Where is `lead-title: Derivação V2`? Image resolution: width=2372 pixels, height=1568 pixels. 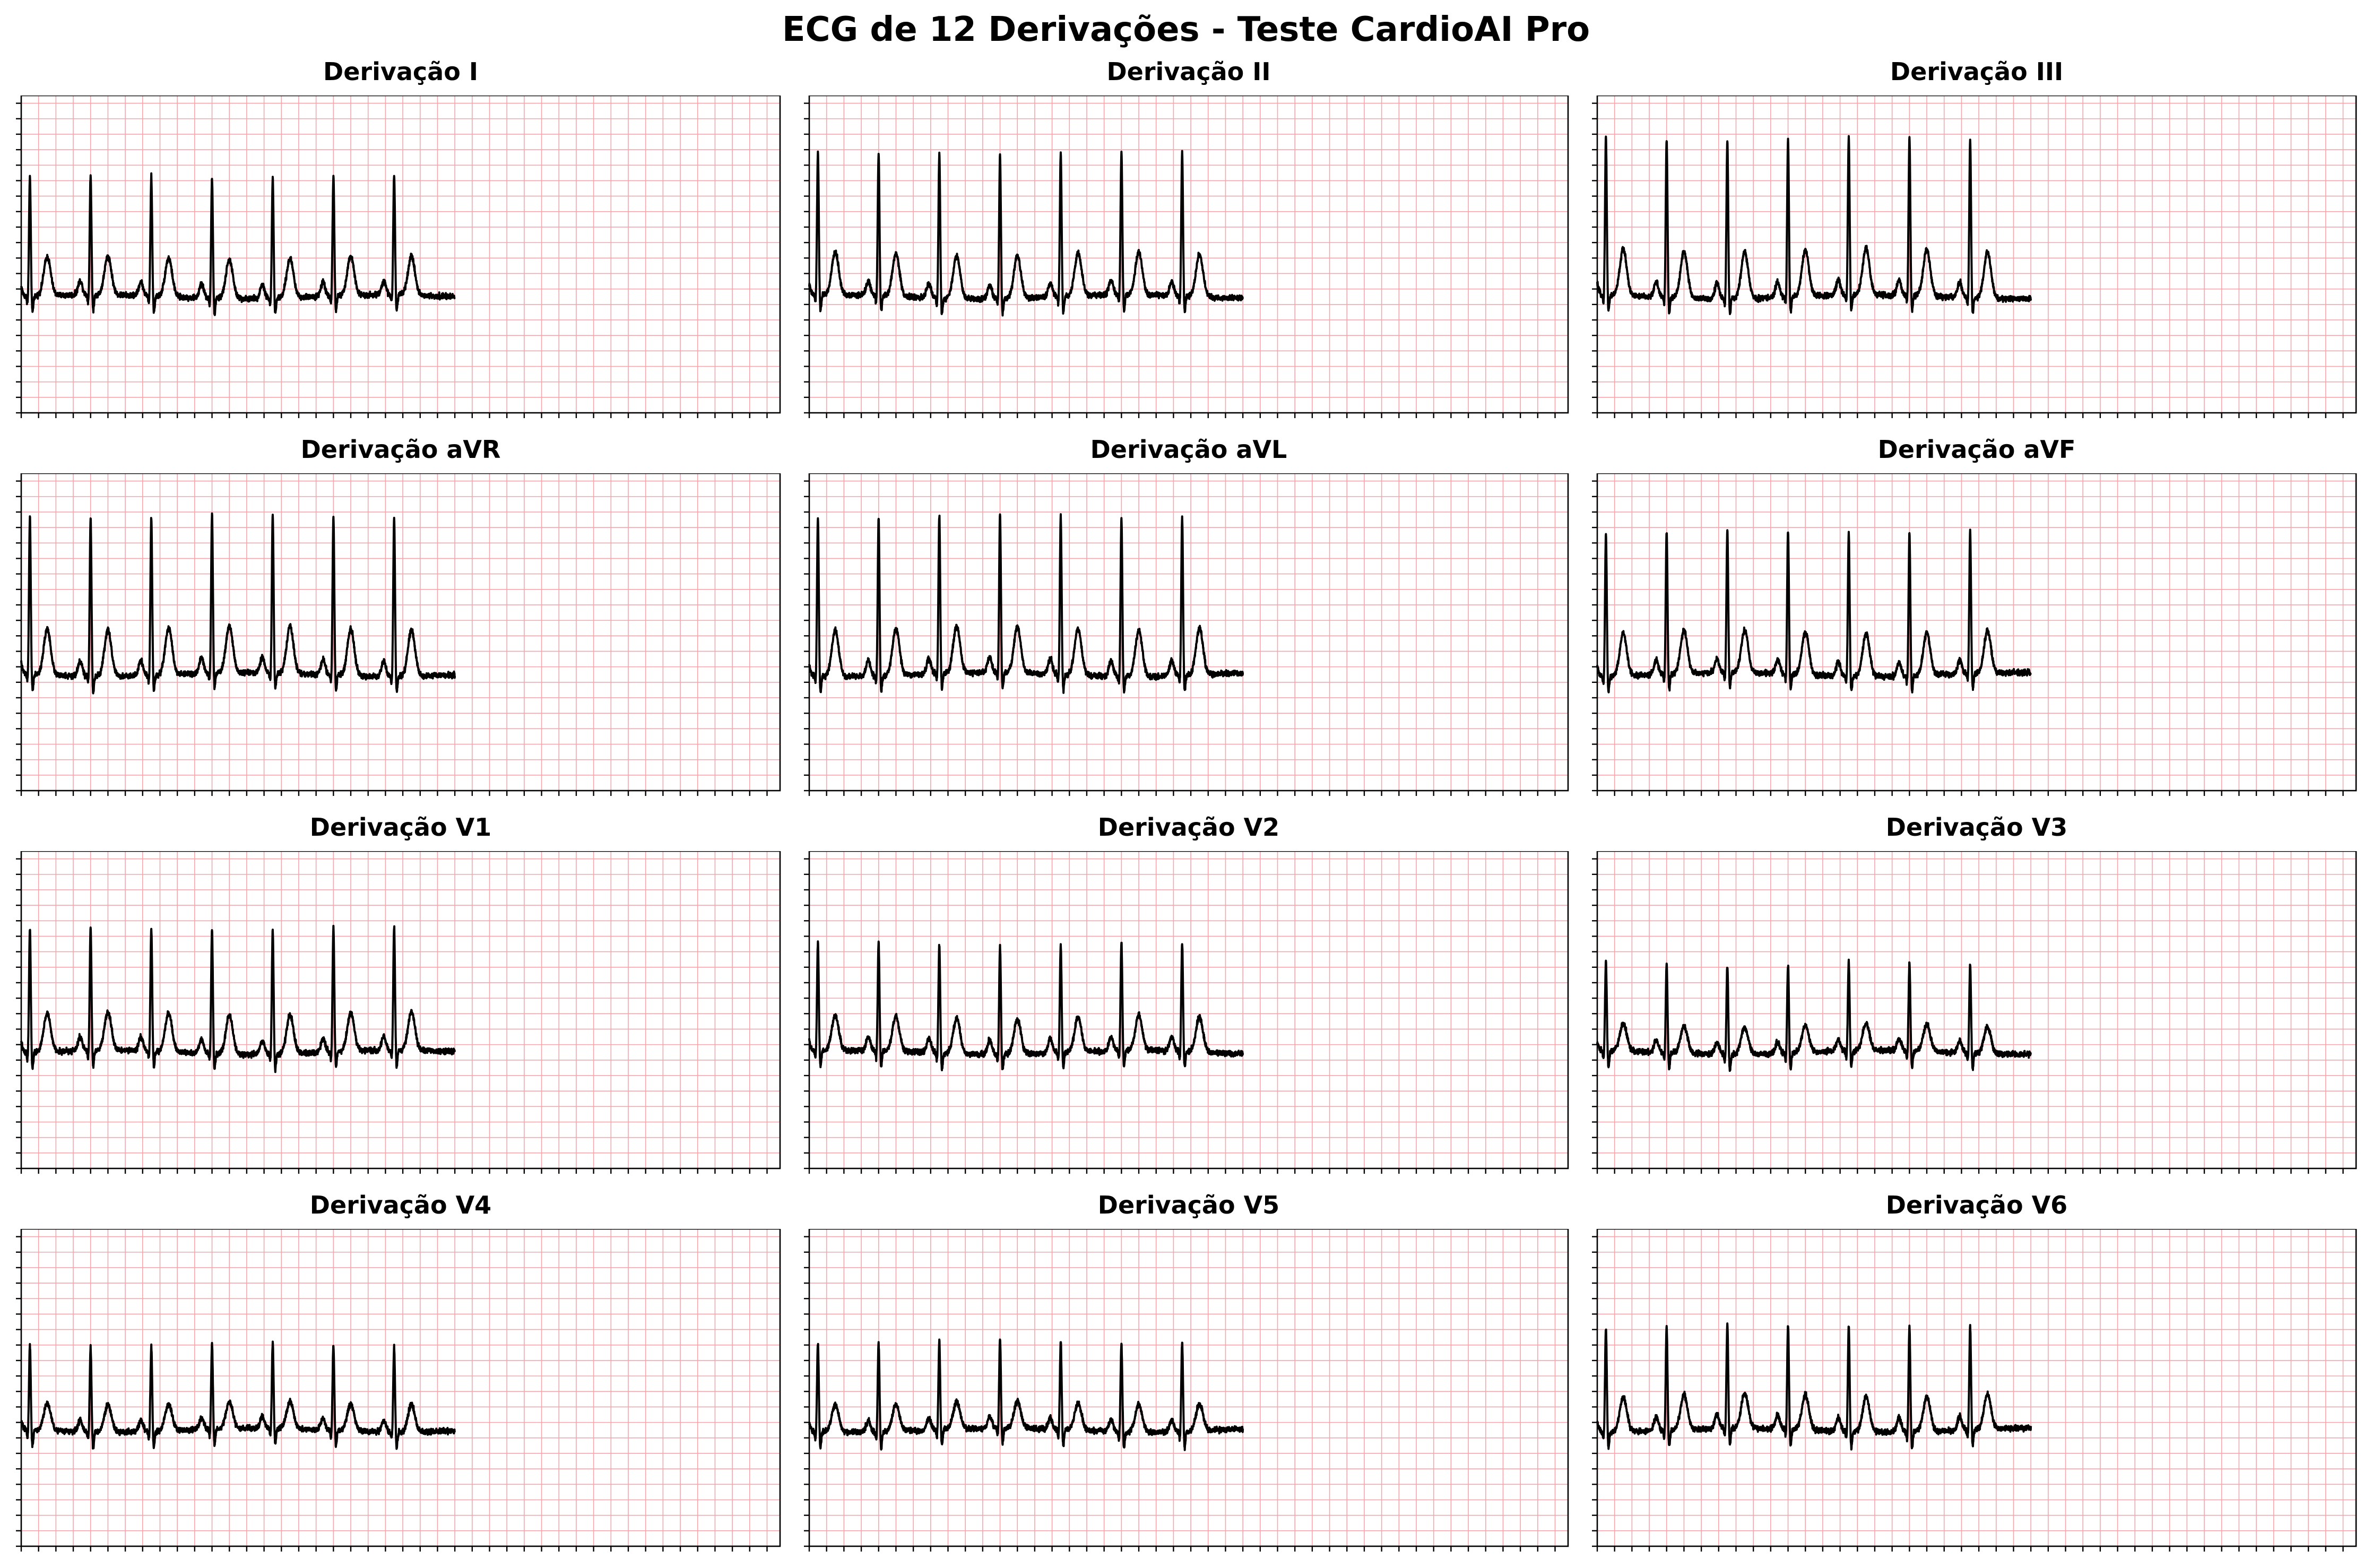
lead-title: Derivação V2 is located at coordinates (1189, 827).